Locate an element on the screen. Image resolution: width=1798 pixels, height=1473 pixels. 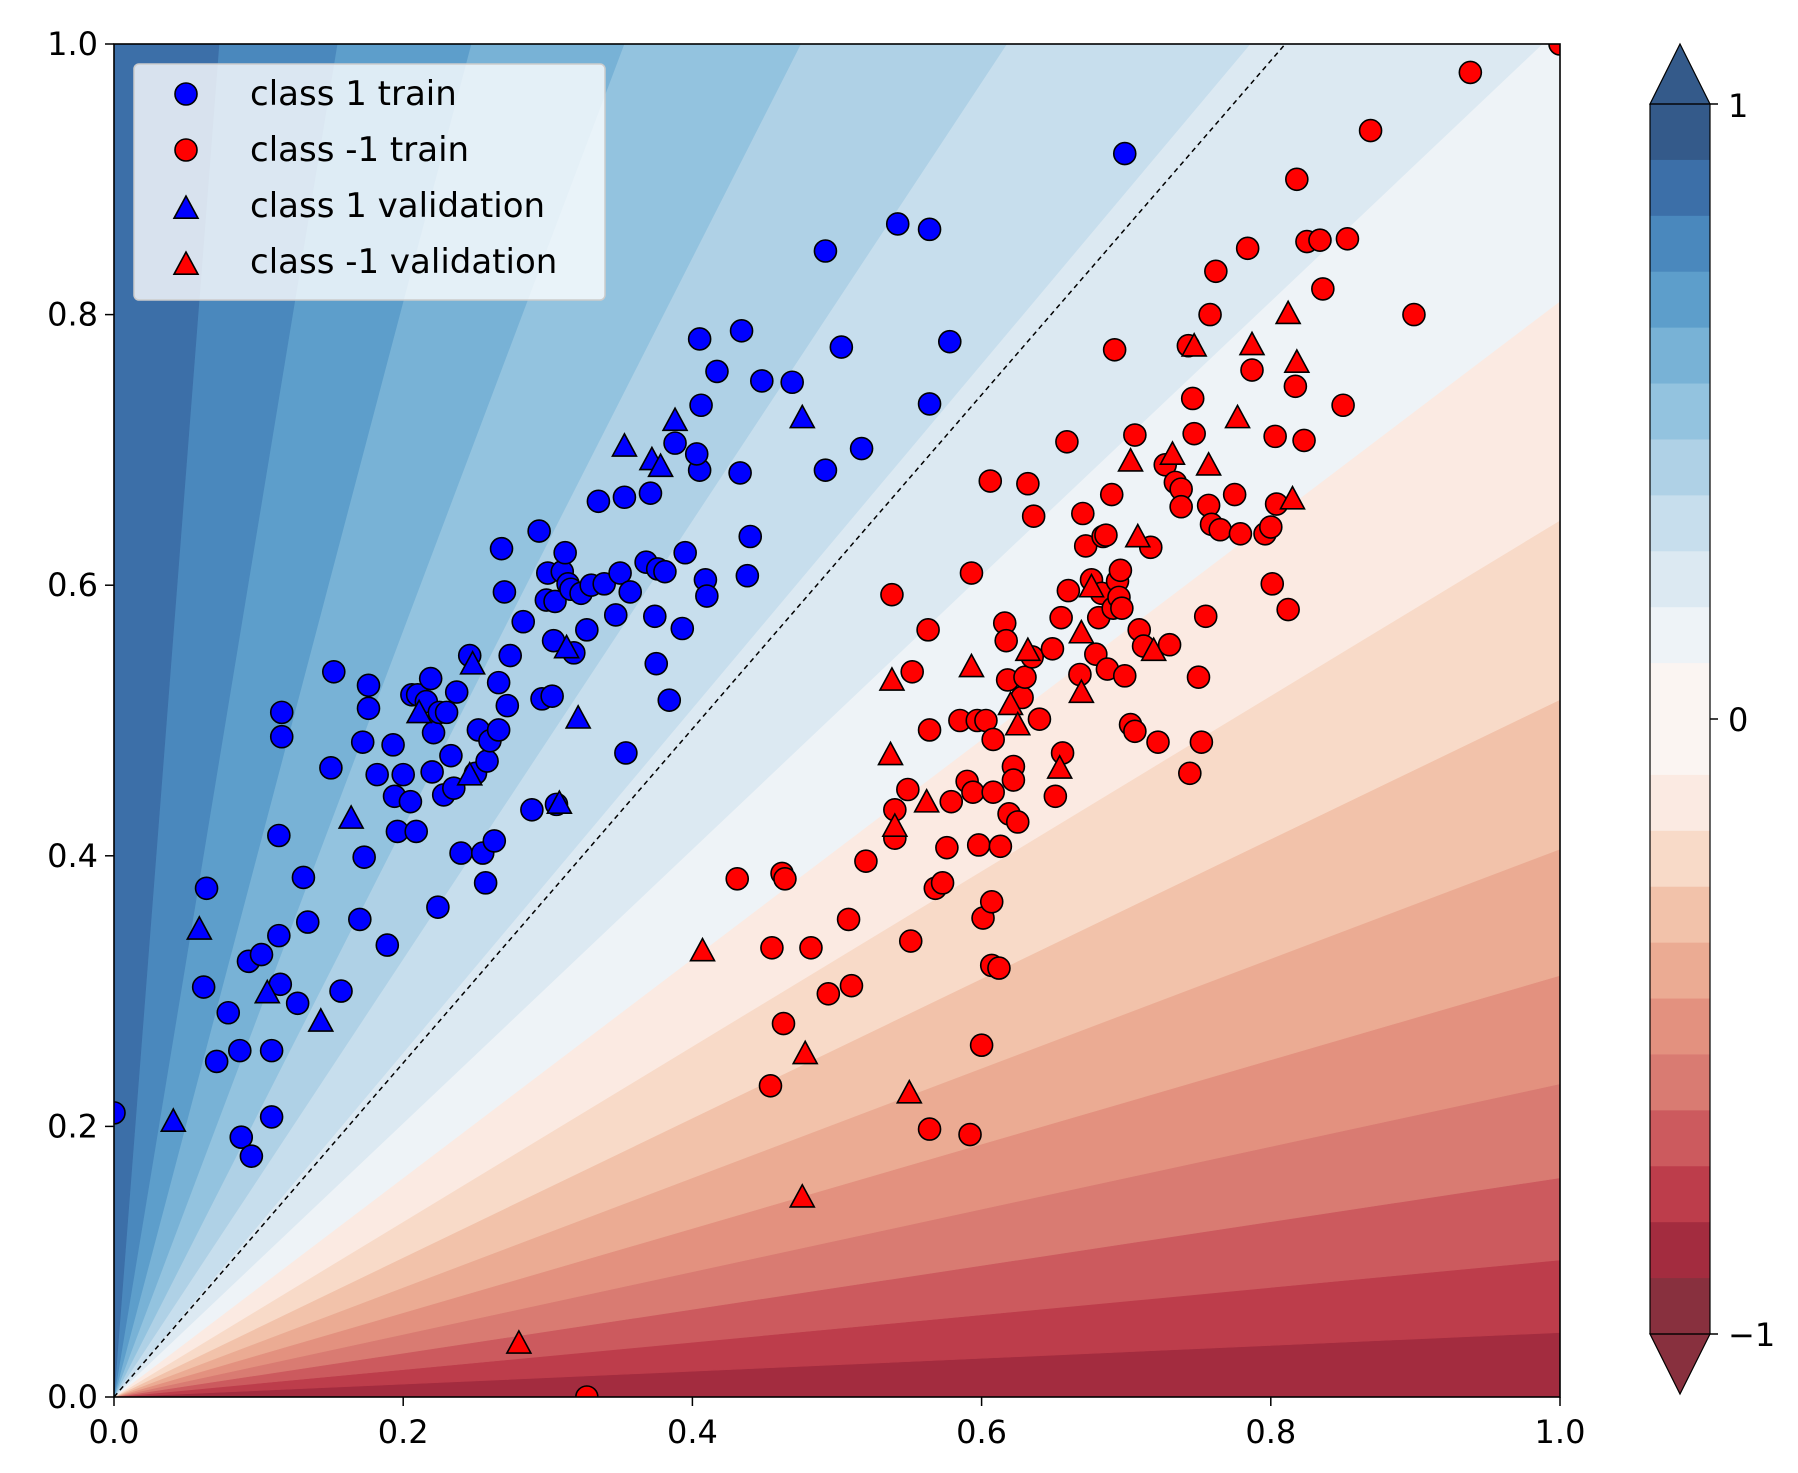
x-axis: 0.0 0.2 0.4 0.6 0.8 1.0 is located at coordinates (837, 1424).